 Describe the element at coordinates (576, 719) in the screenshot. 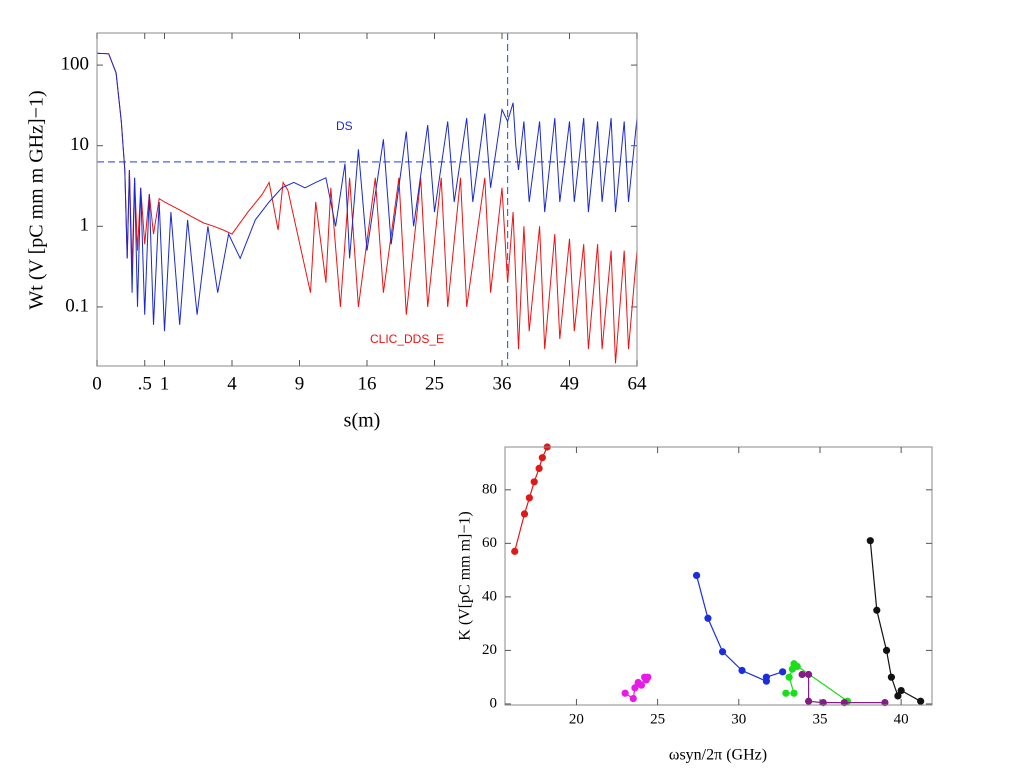

I see `x-tick-label: 20` at that location.